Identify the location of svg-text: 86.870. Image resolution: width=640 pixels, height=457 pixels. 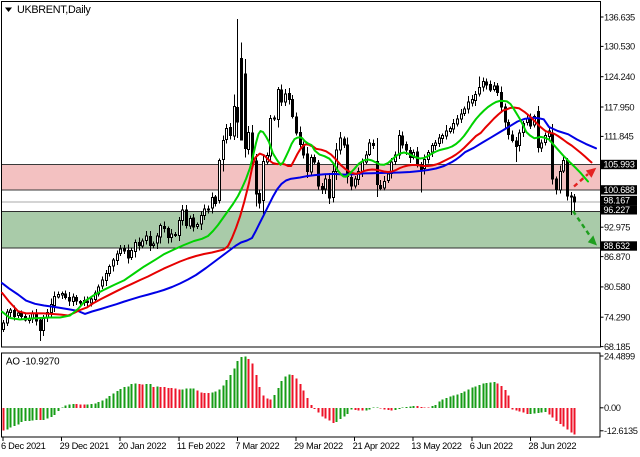
(617, 257).